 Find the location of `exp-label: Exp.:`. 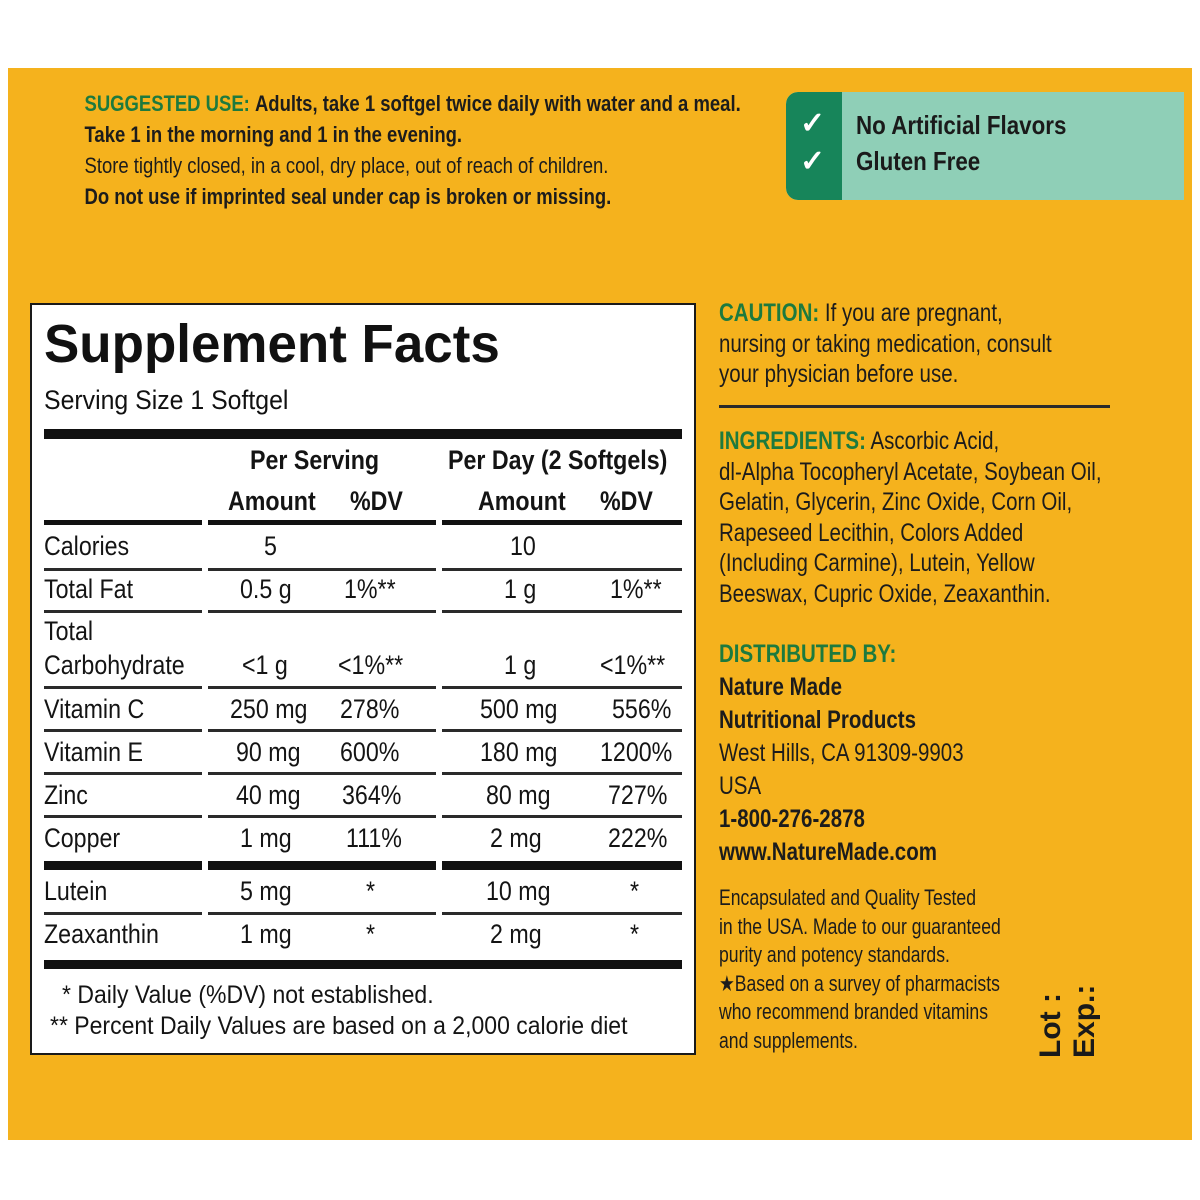

exp-label: Exp.: is located at coordinates (1084, 1021).